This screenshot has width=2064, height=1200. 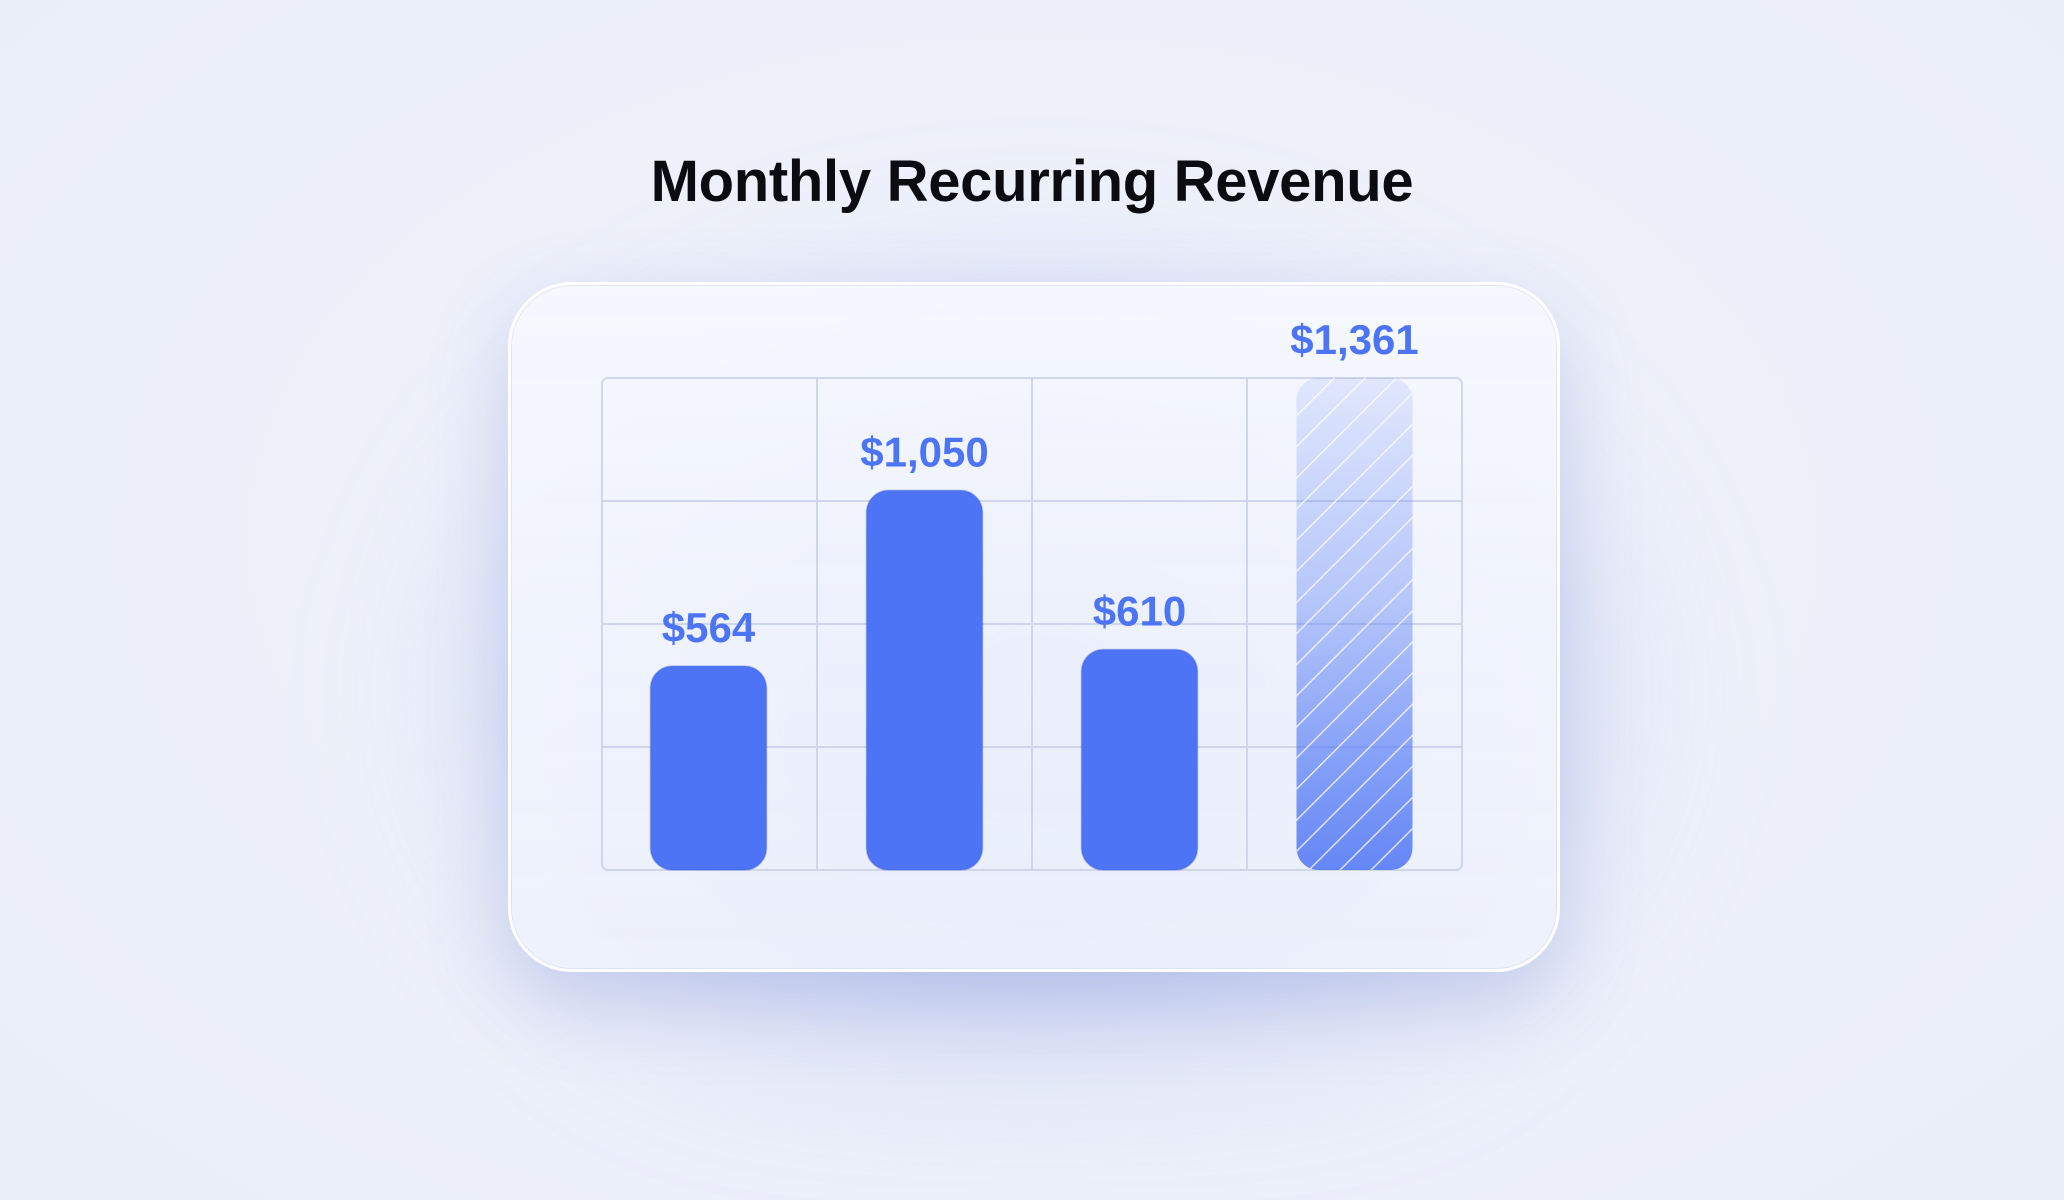 I want to click on chart-title: Monthly Recurring Revenue, so click(x=1032, y=181).